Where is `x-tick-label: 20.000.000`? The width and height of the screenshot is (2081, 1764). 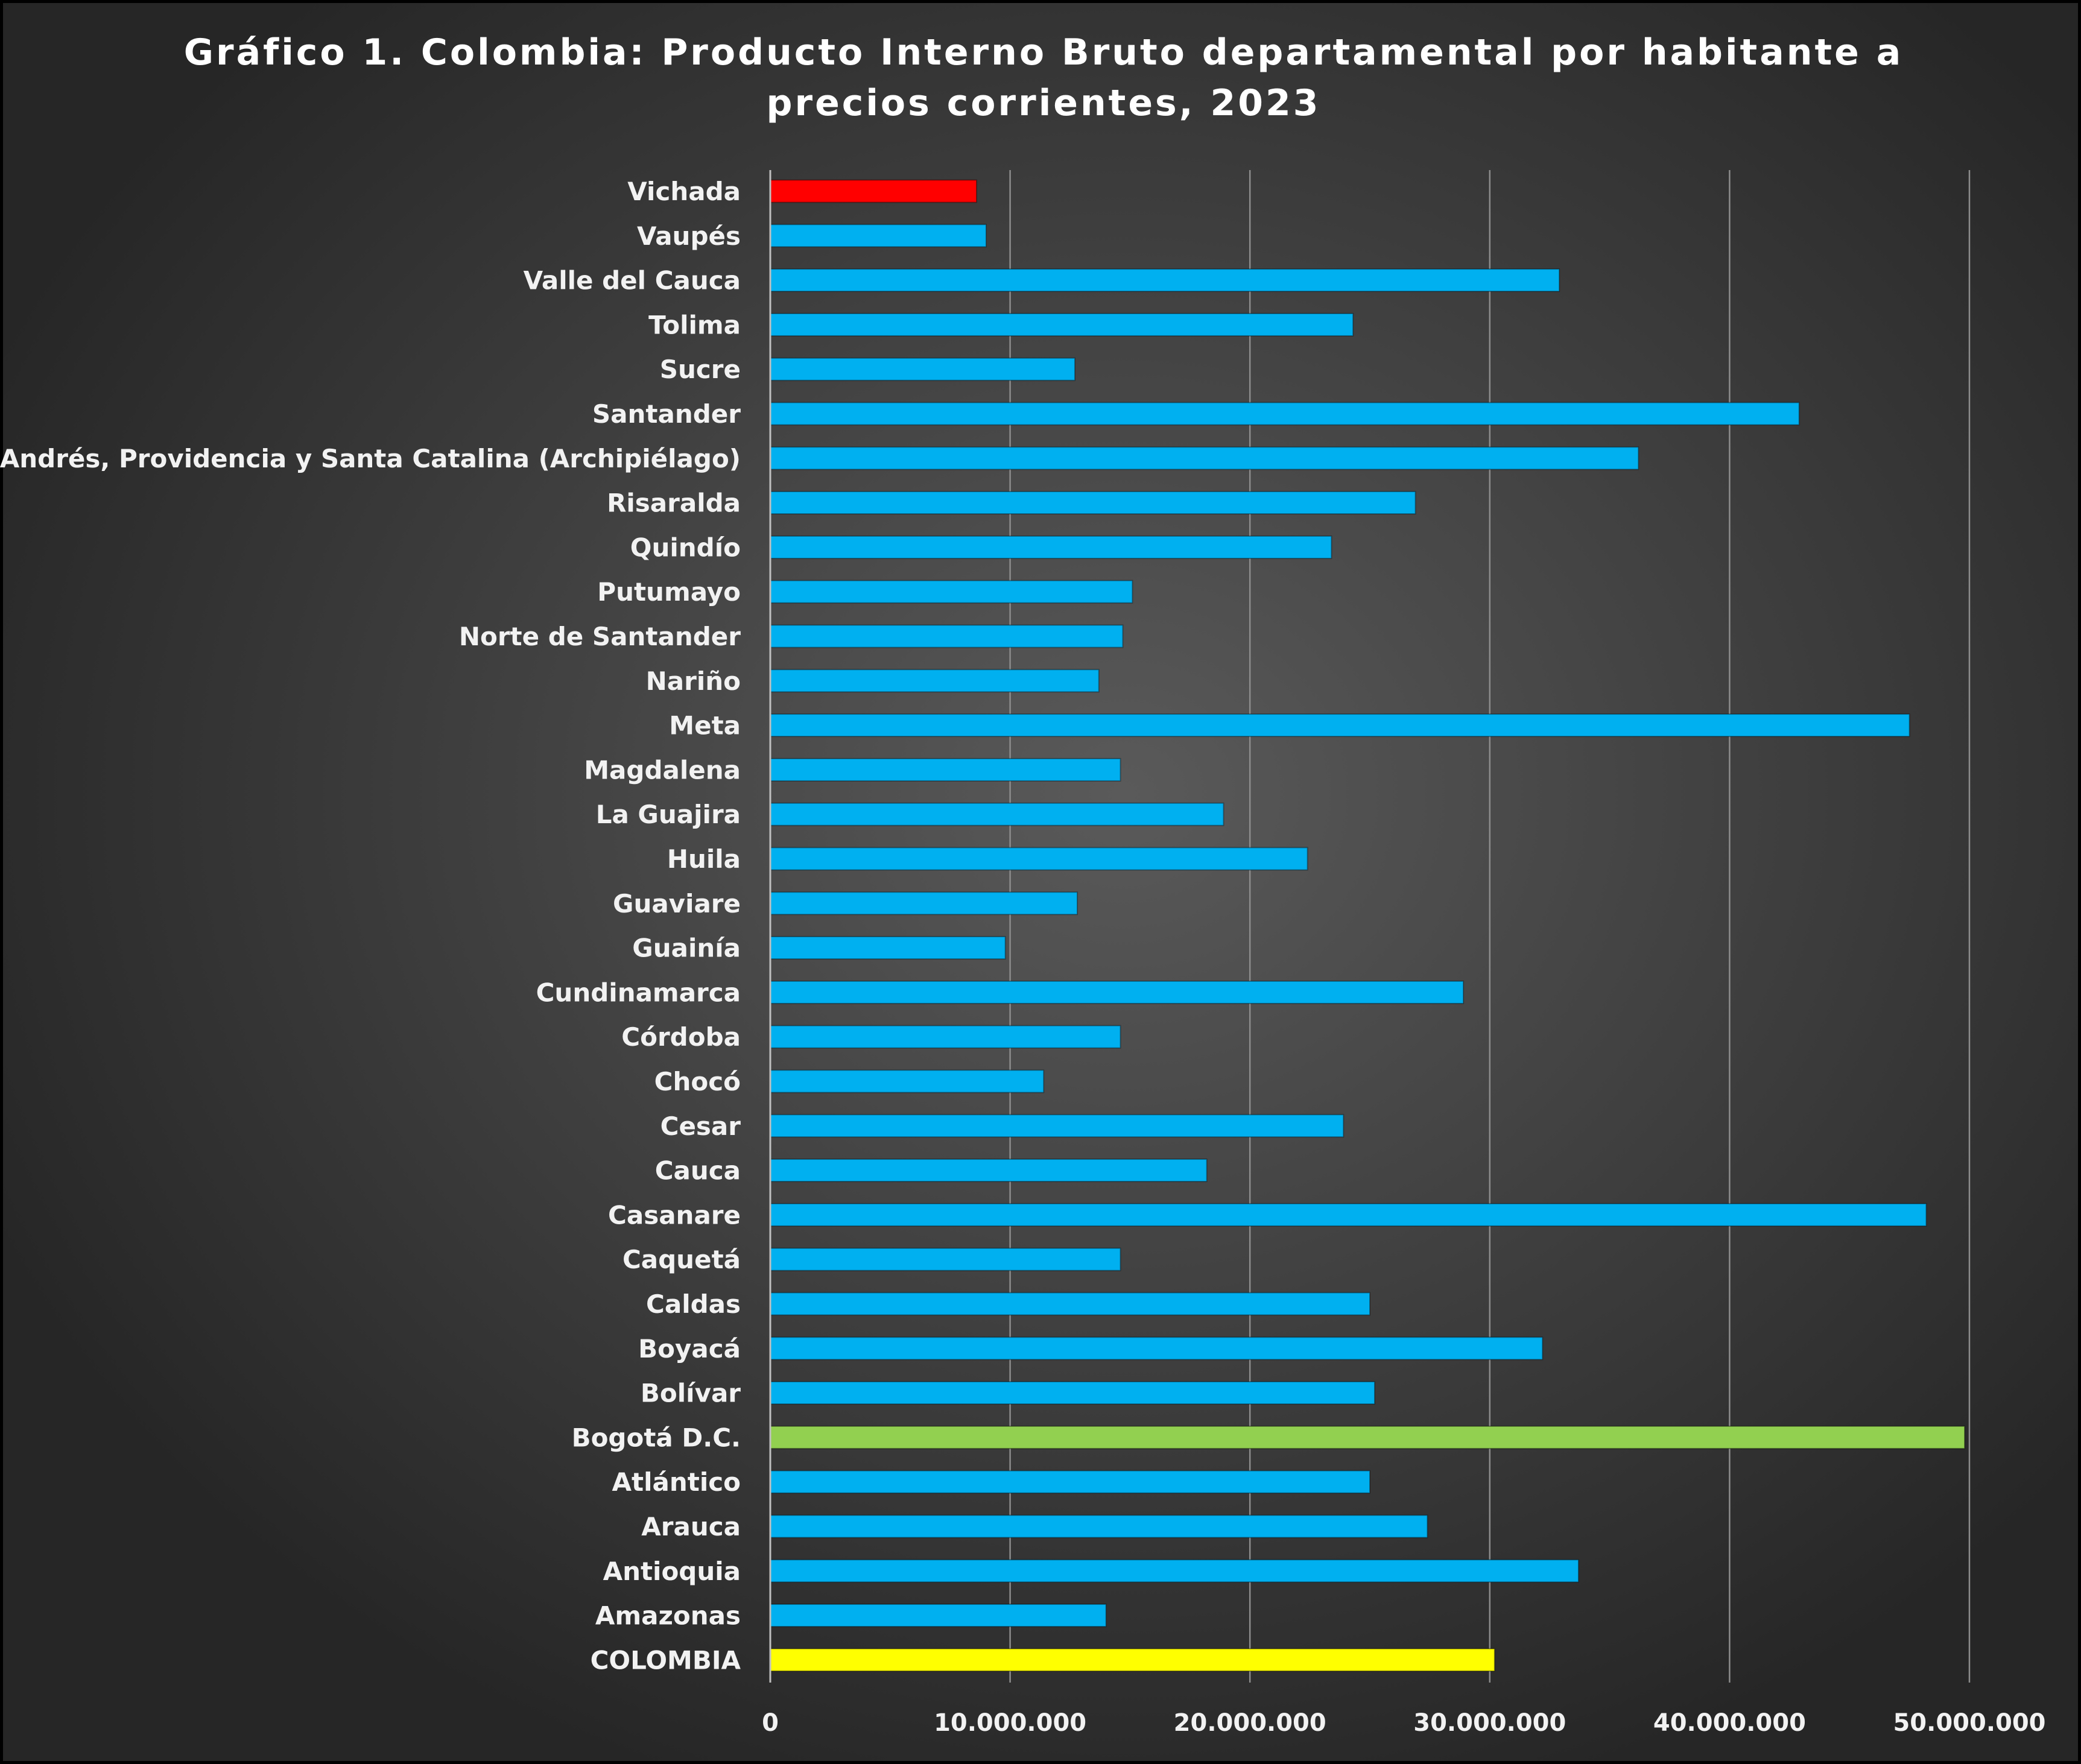
x-tick-label: 20.000.000 is located at coordinates (1250, 1723).